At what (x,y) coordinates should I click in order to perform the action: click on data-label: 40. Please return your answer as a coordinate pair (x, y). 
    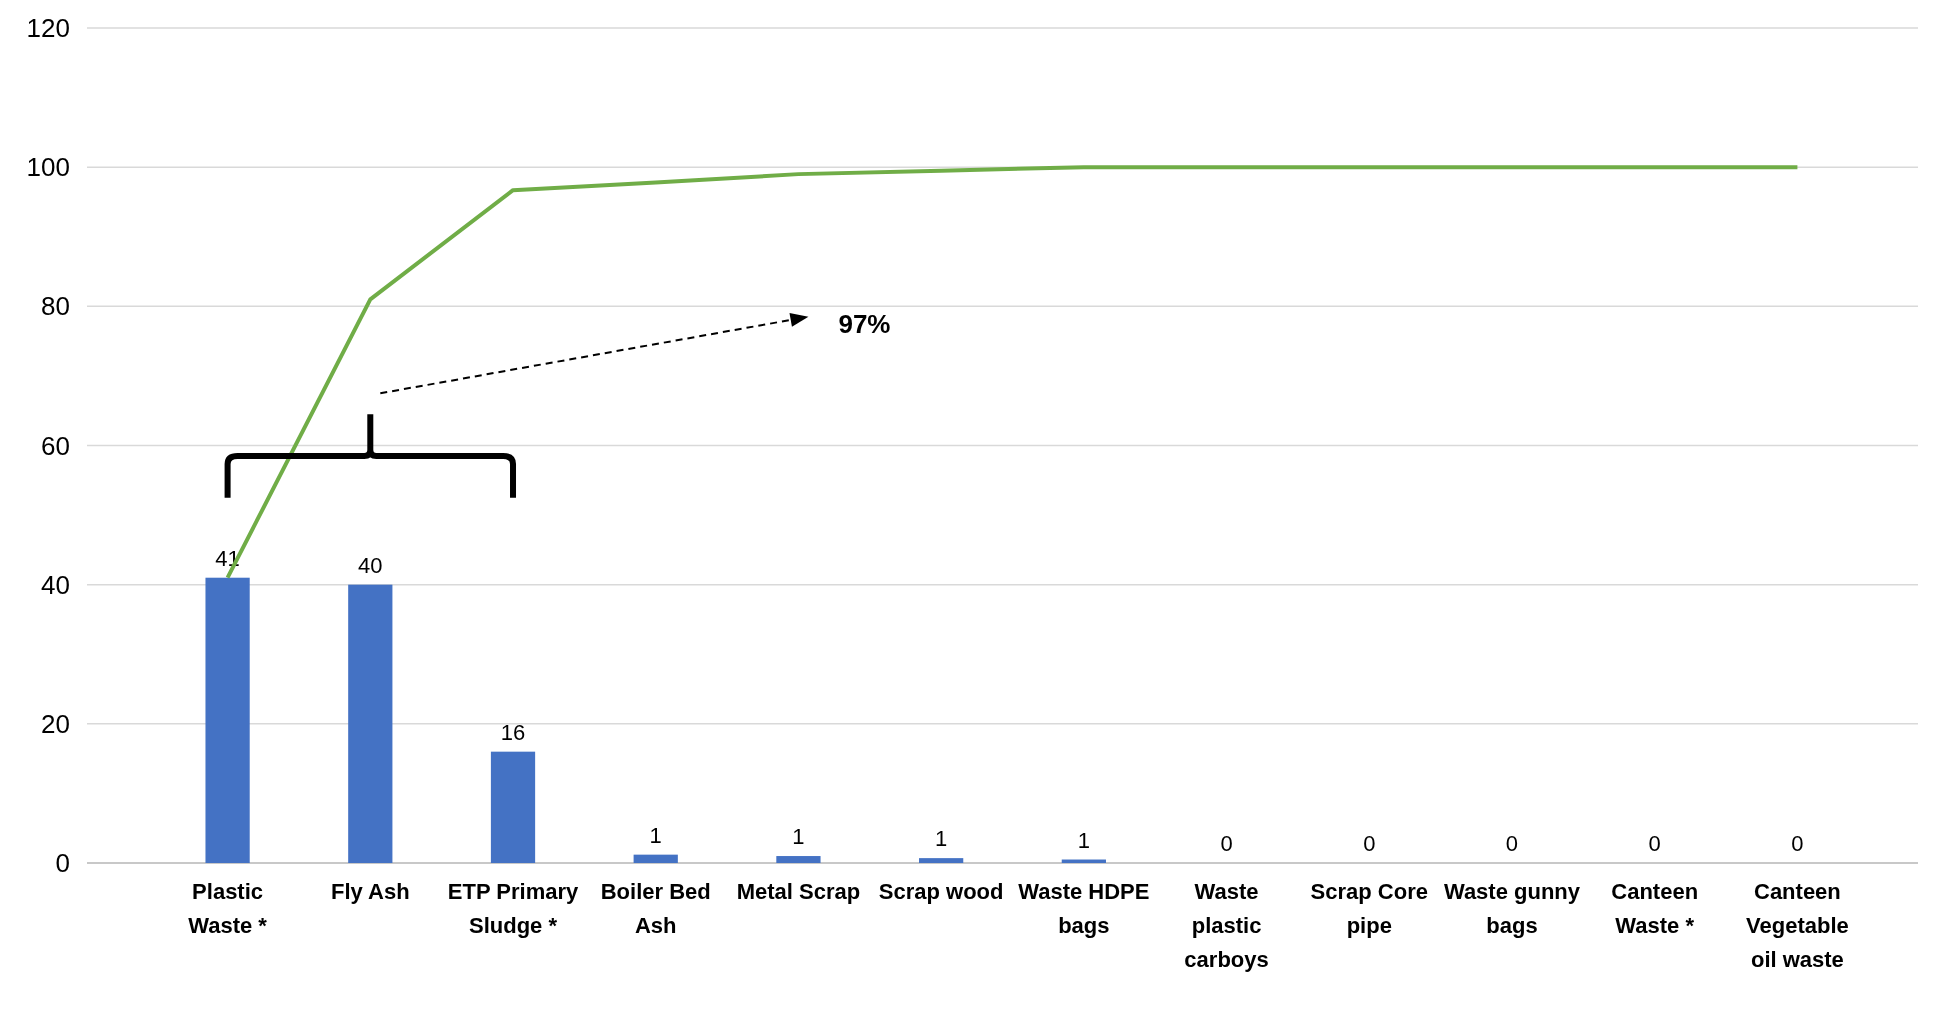
    Looking at the image, I should click on (370, 565).